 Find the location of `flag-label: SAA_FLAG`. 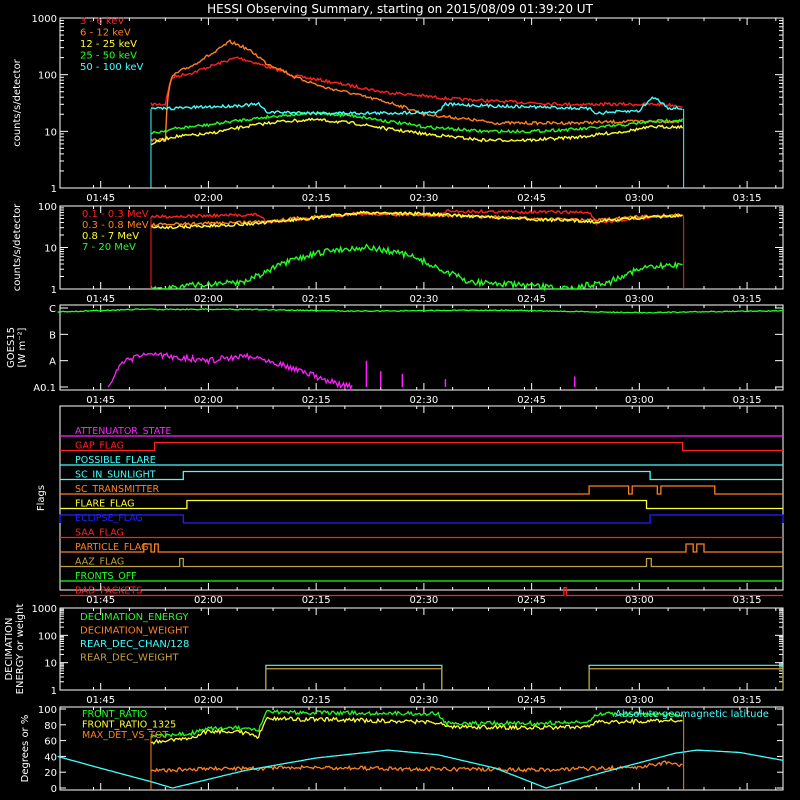

flag-label: SAA_FLAG is located at coordinates (99, 533).